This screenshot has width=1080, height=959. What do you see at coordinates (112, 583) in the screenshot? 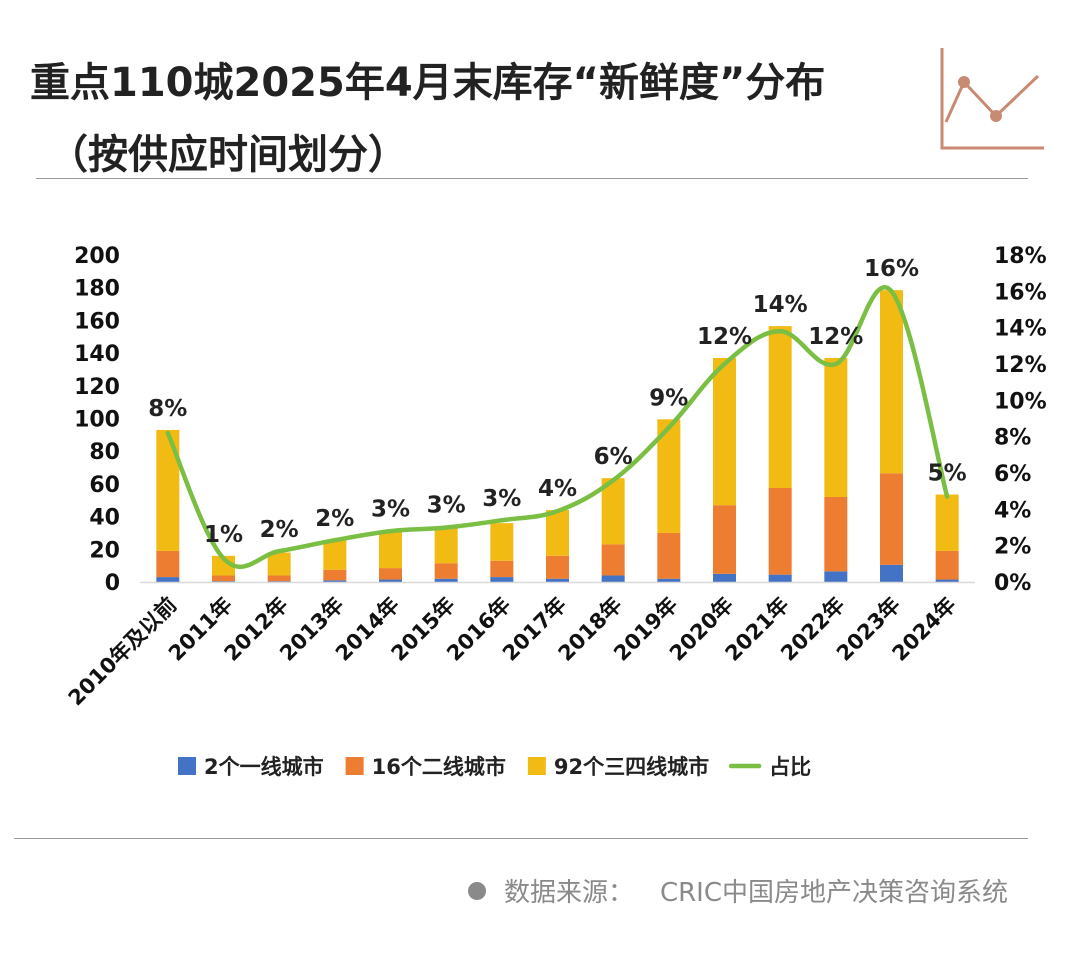
I see `y-left-tick-label: 0` at bounding box center [112, 583].